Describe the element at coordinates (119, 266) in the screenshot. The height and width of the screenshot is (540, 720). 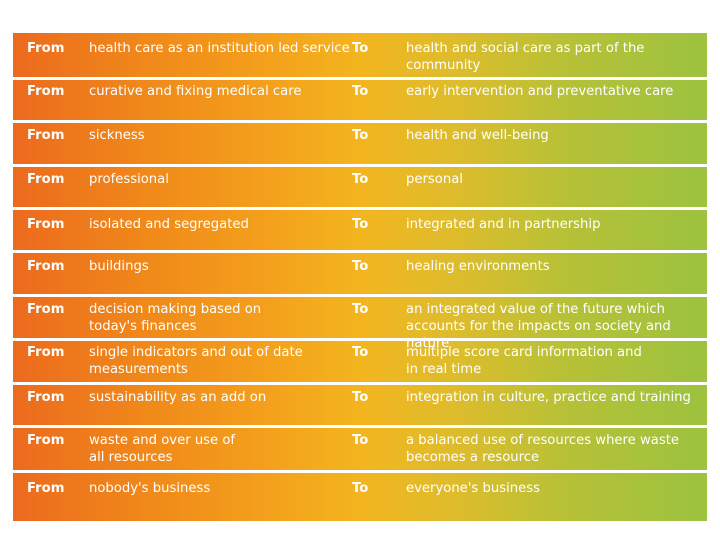
I see `from-text: buildings` at that location.